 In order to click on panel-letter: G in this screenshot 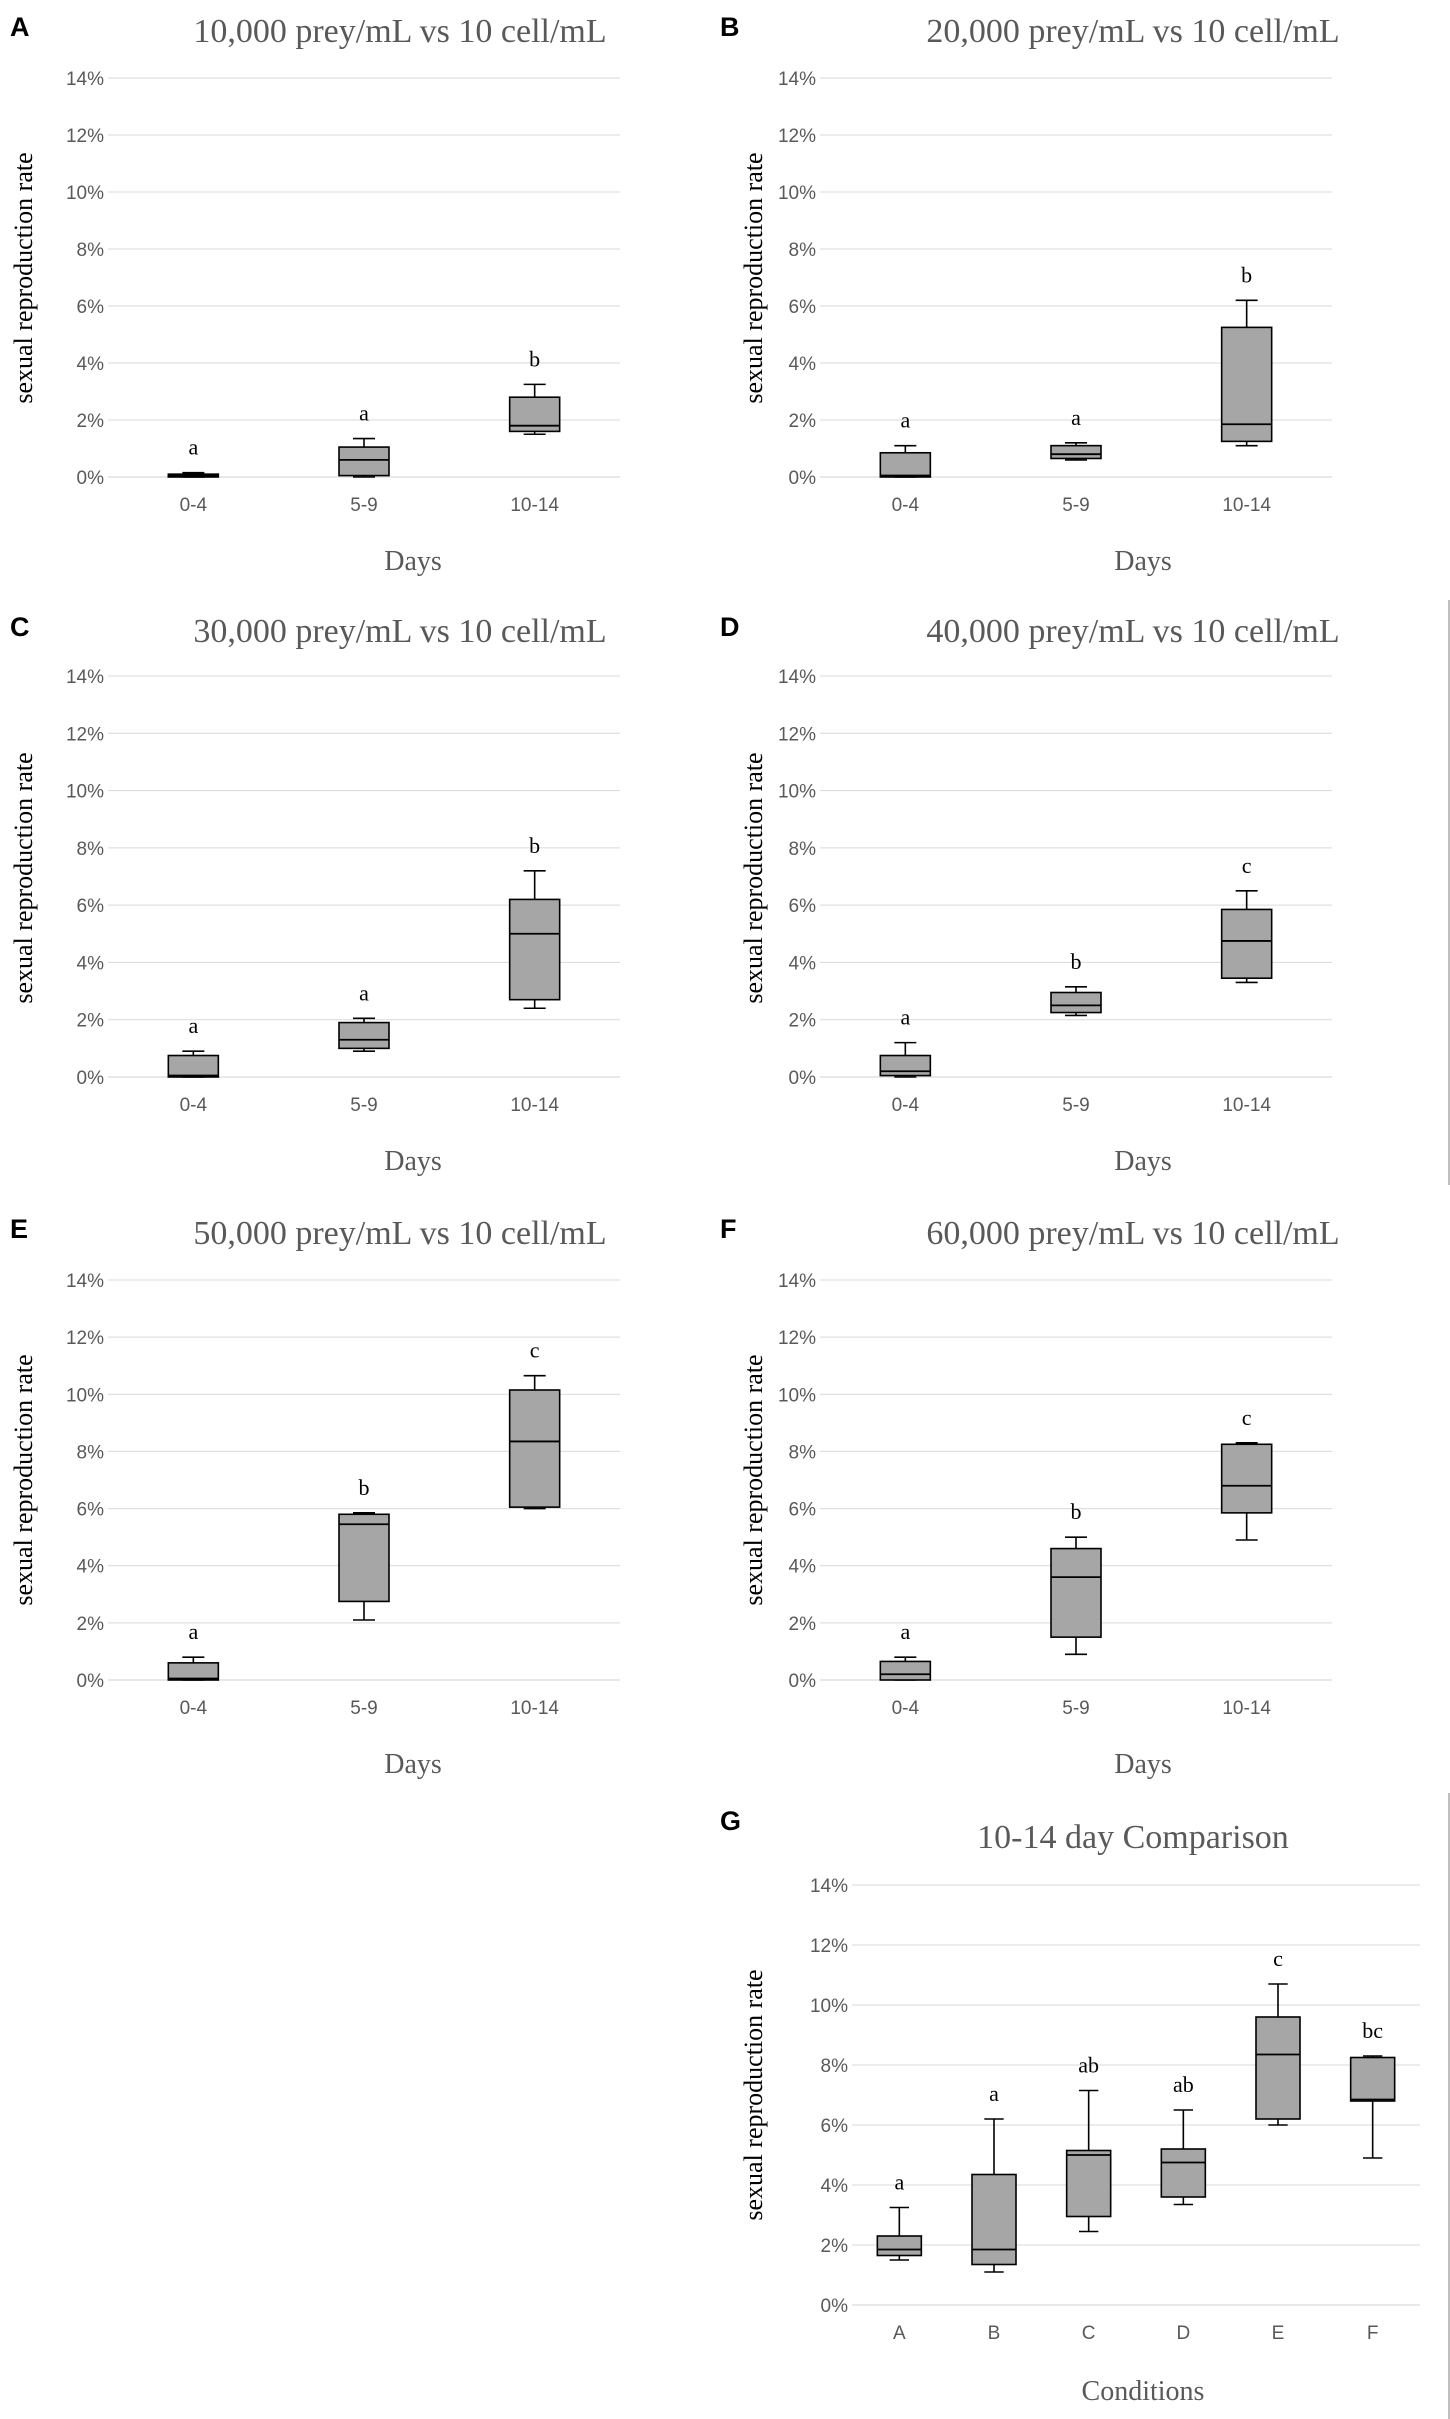, I will do `click(730, 1821)`.